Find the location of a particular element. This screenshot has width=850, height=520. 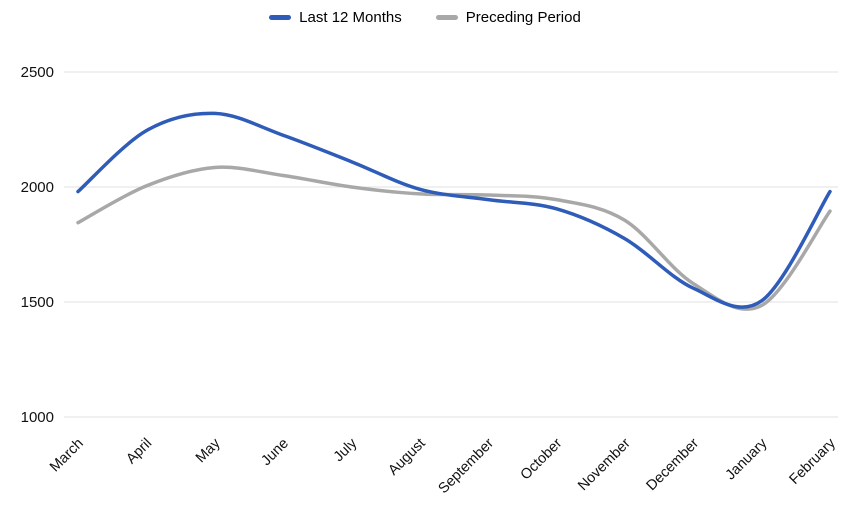

legend-label-last-12-months: Last 12 Months is located at coordinates (350, 17).